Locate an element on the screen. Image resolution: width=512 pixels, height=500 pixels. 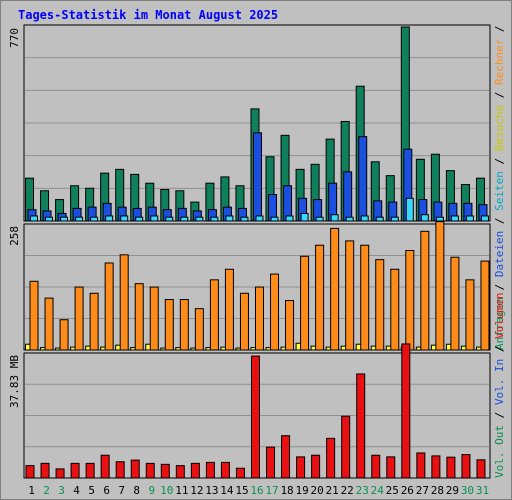
x-tick-label: 24 is located at coordinates (378, 490).